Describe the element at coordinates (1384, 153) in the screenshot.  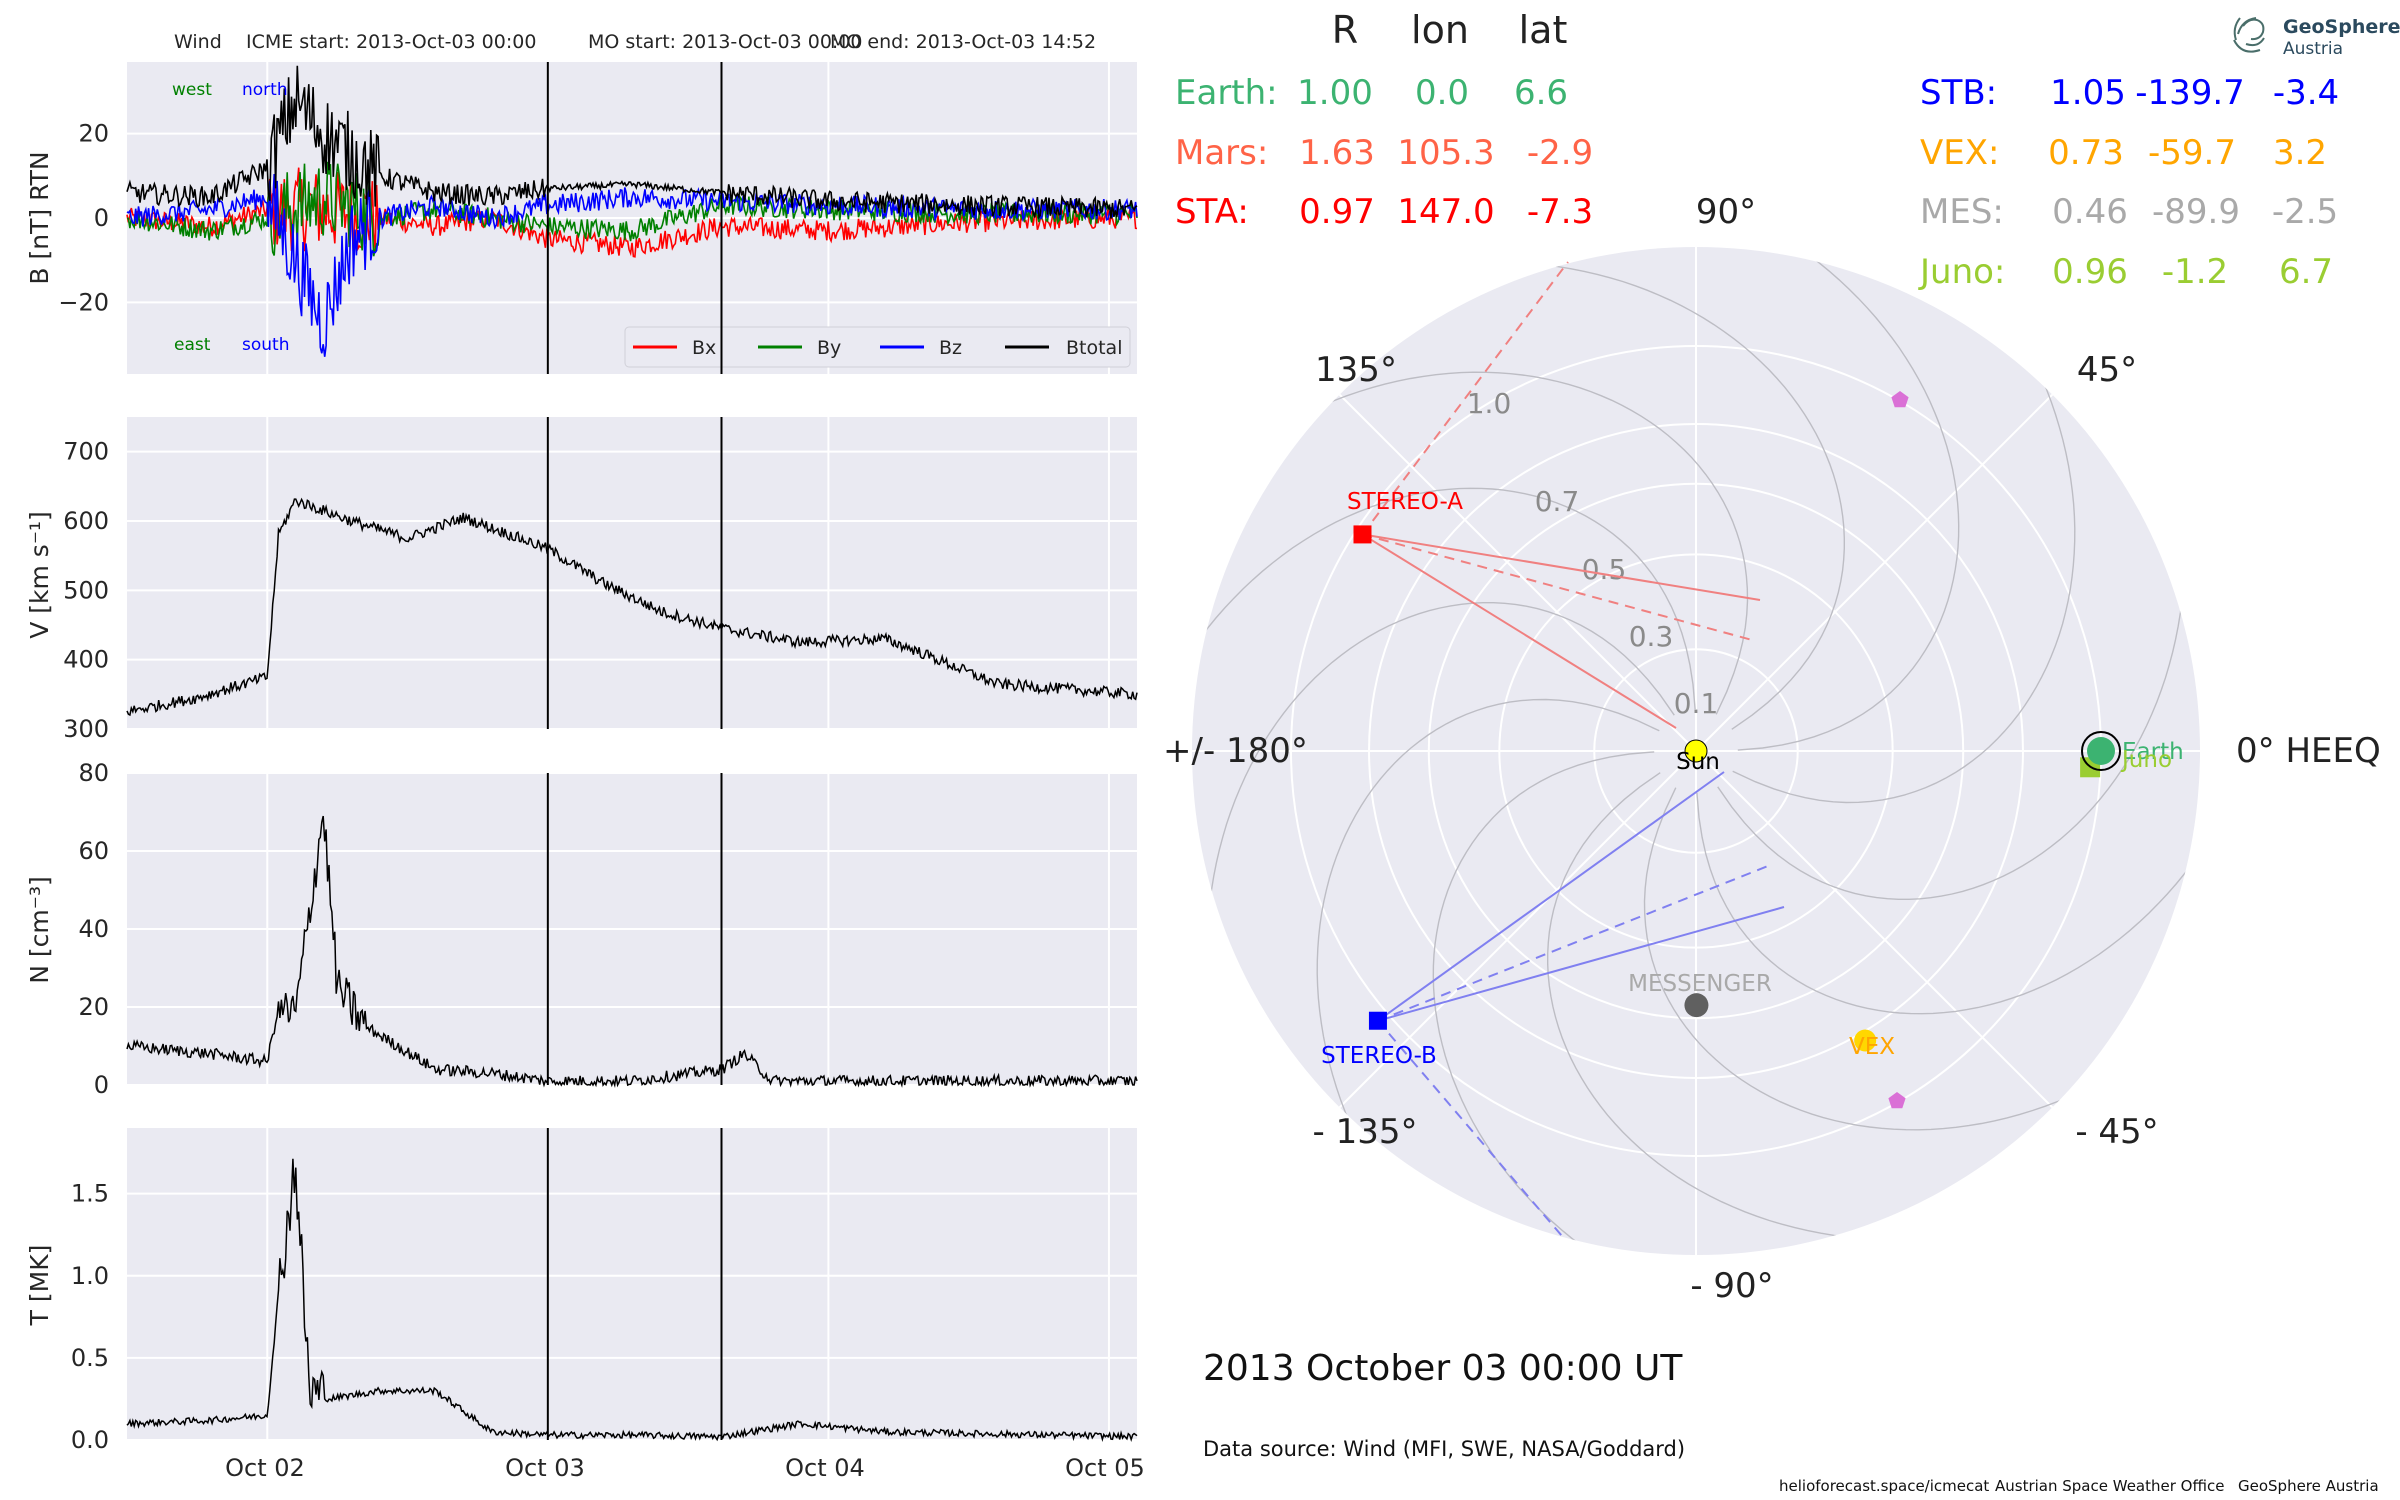
I see `row-mars: Mars: 1.63 105.3 -2.9` at that location.